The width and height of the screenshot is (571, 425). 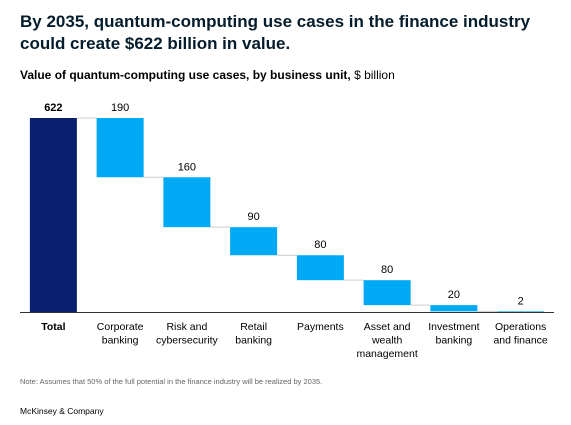 I want to click on value-label: 20, so click(x=454, y=295).